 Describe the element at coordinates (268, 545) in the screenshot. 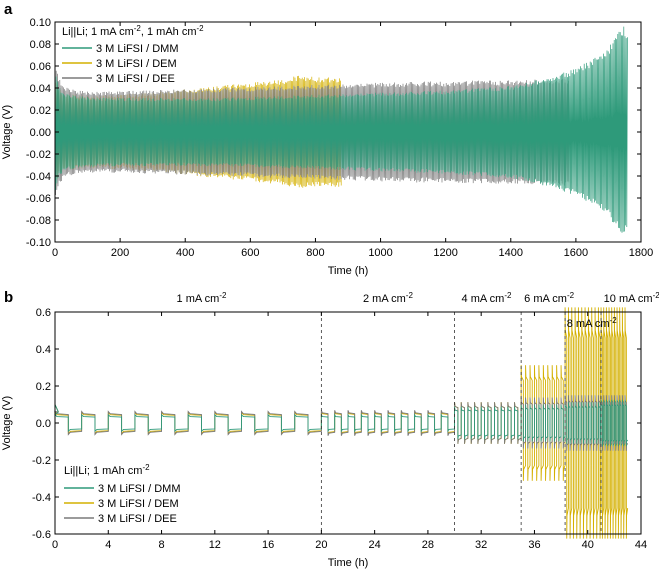

I see `x-tick-label: 16` at that location.